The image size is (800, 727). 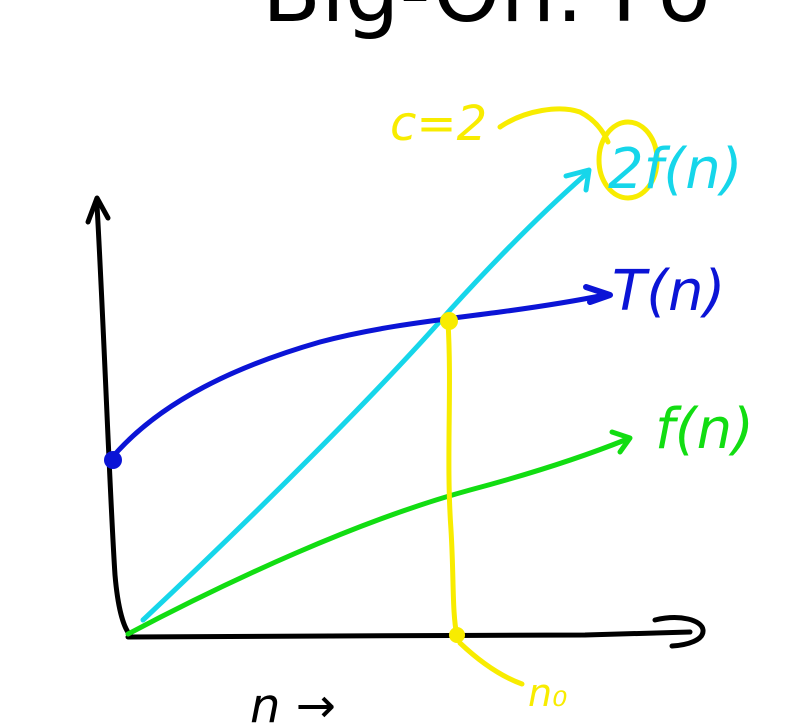 What do you see at coordinates (452, 479) in the screenshot?
I see `threshold-line` at bounding box center [452, 479].